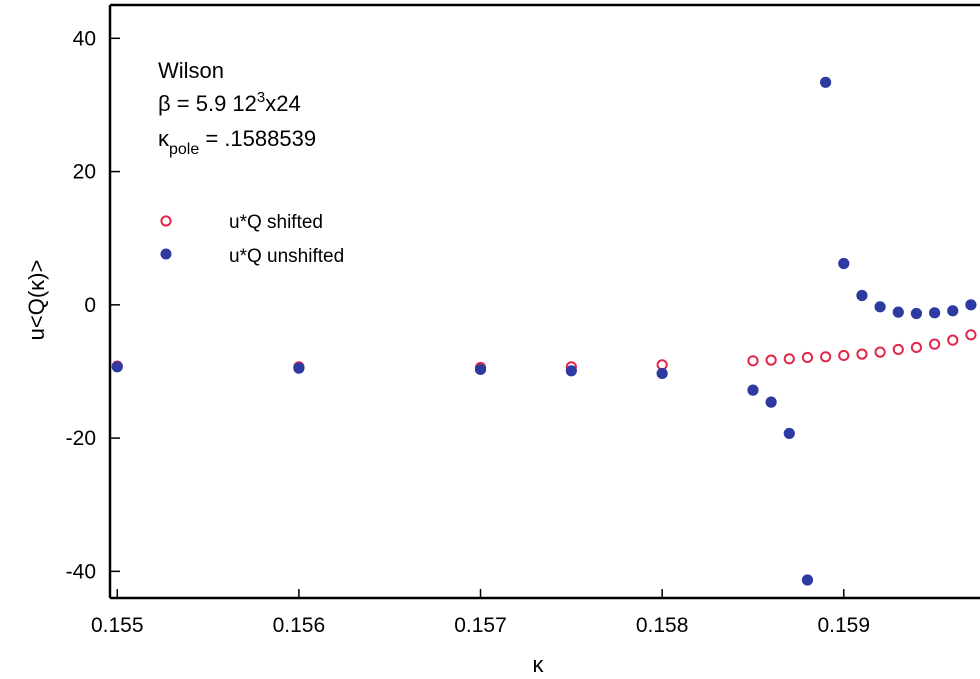 The width and height of the screenshot is (980, 679). I want to click on x-tick-label: 0.155, so click(117, 625).